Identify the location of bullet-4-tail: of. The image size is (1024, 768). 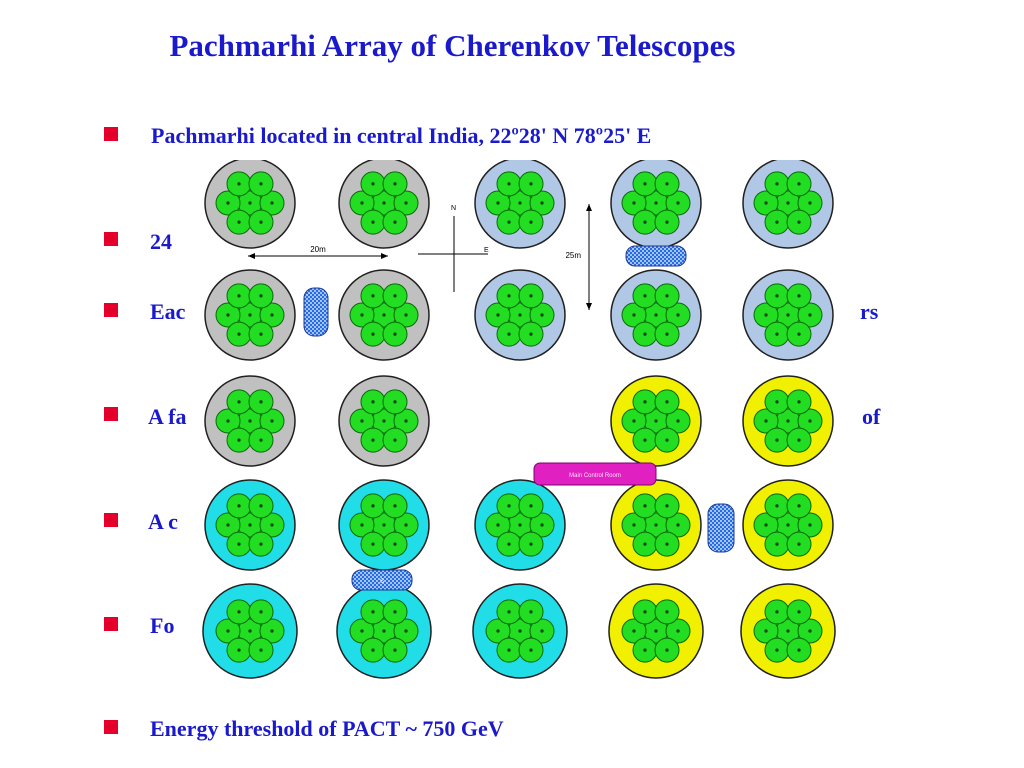
(871, 416).